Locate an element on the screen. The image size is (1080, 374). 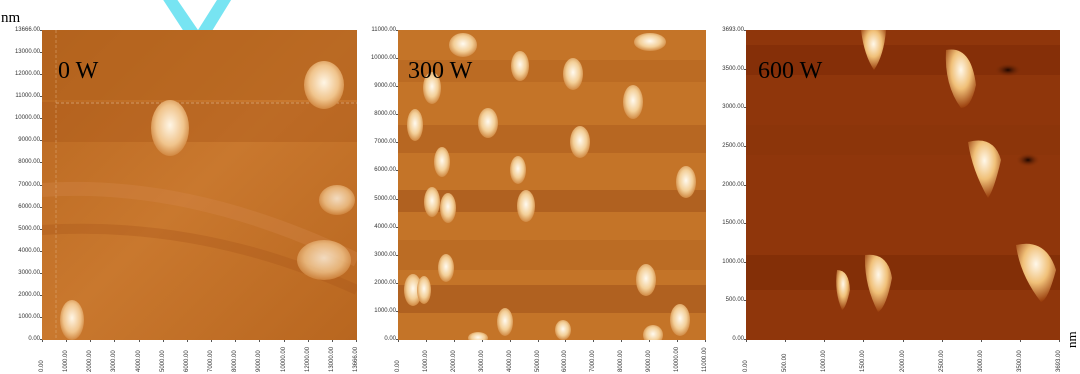
x-tick-label-300w: 10000.00 is located at coordinates (677, 359).